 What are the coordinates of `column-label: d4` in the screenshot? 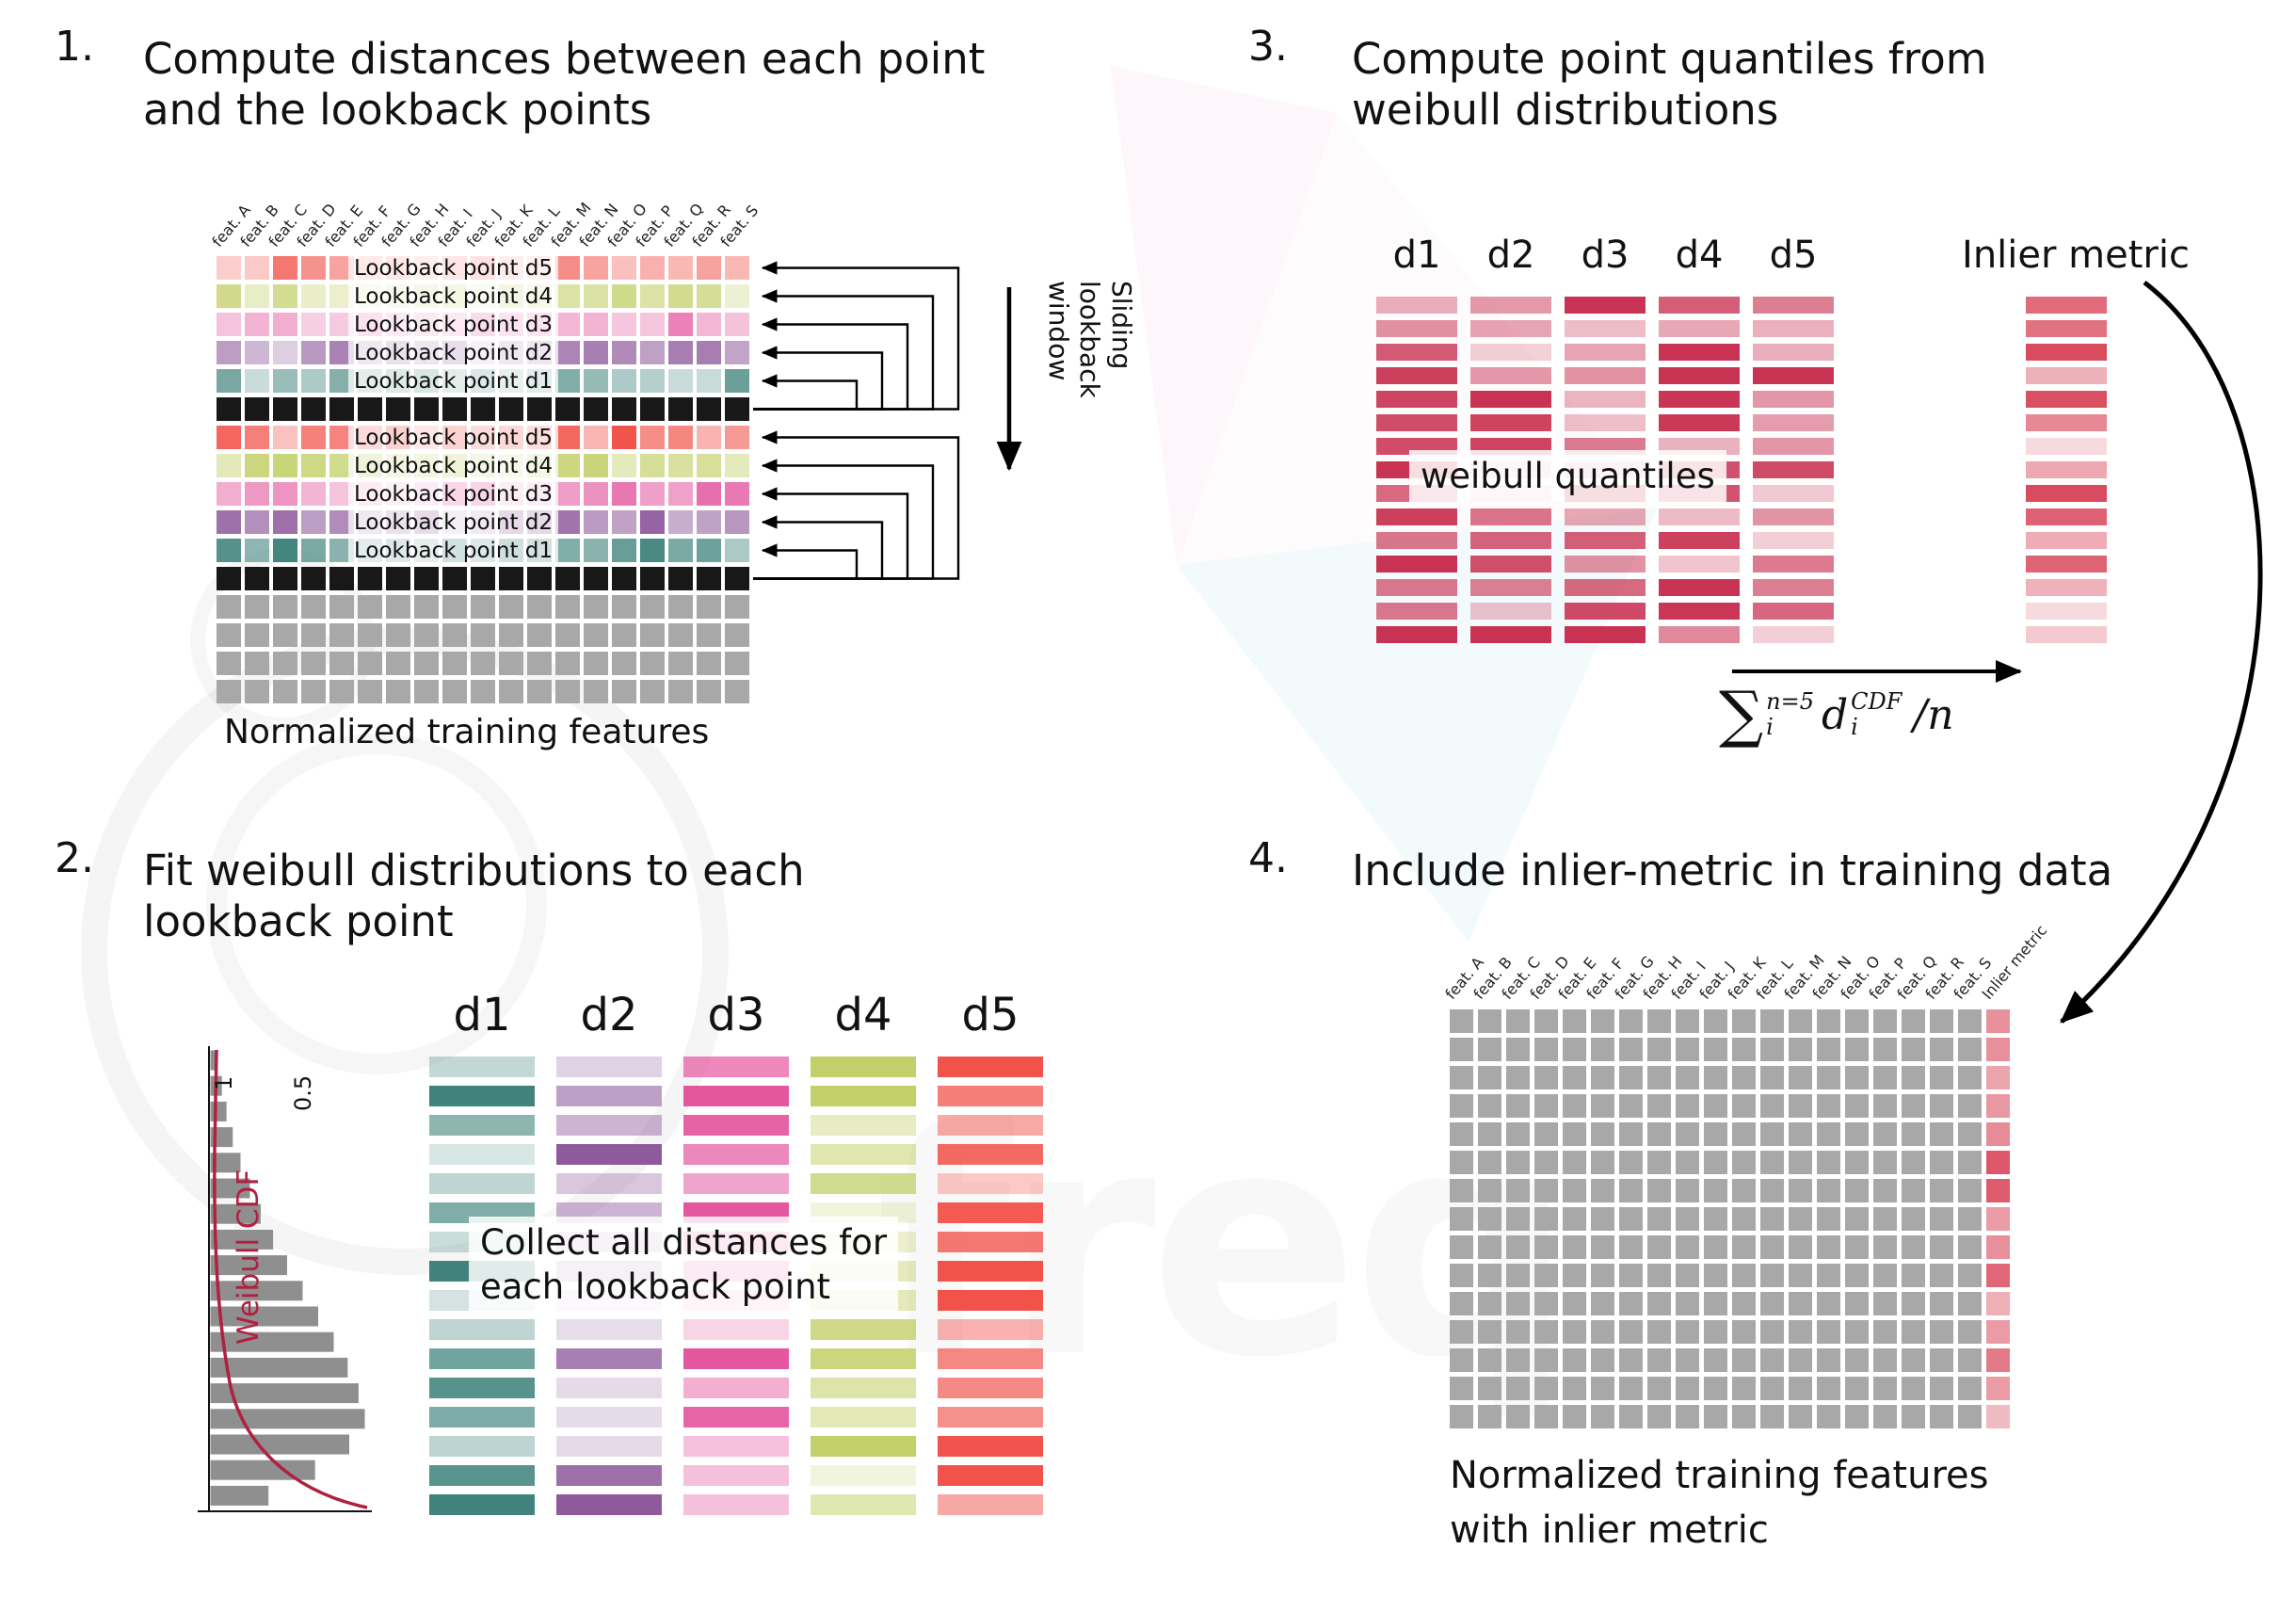 It's located at (1700, 255).